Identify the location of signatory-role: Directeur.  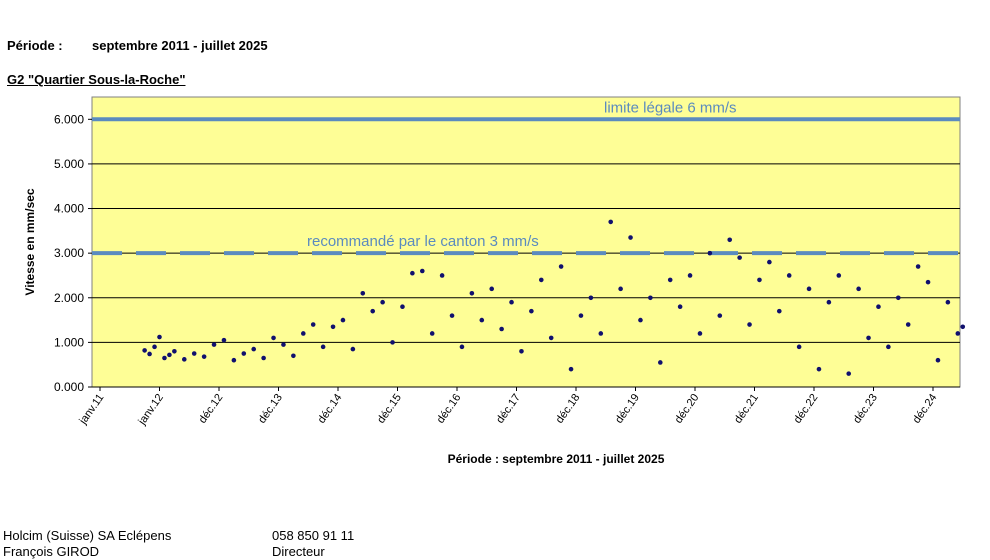
(298, 551).